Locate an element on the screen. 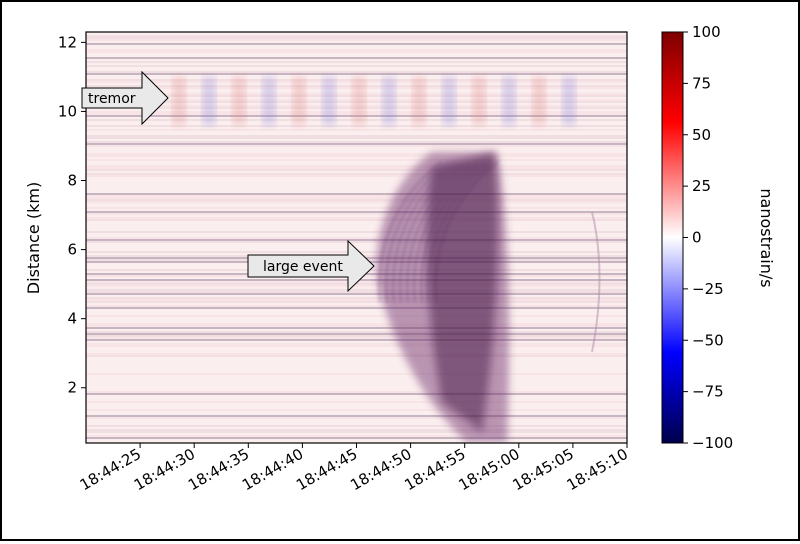  x-tick-label: 18:45:00 is located at coordinates (488, 469).